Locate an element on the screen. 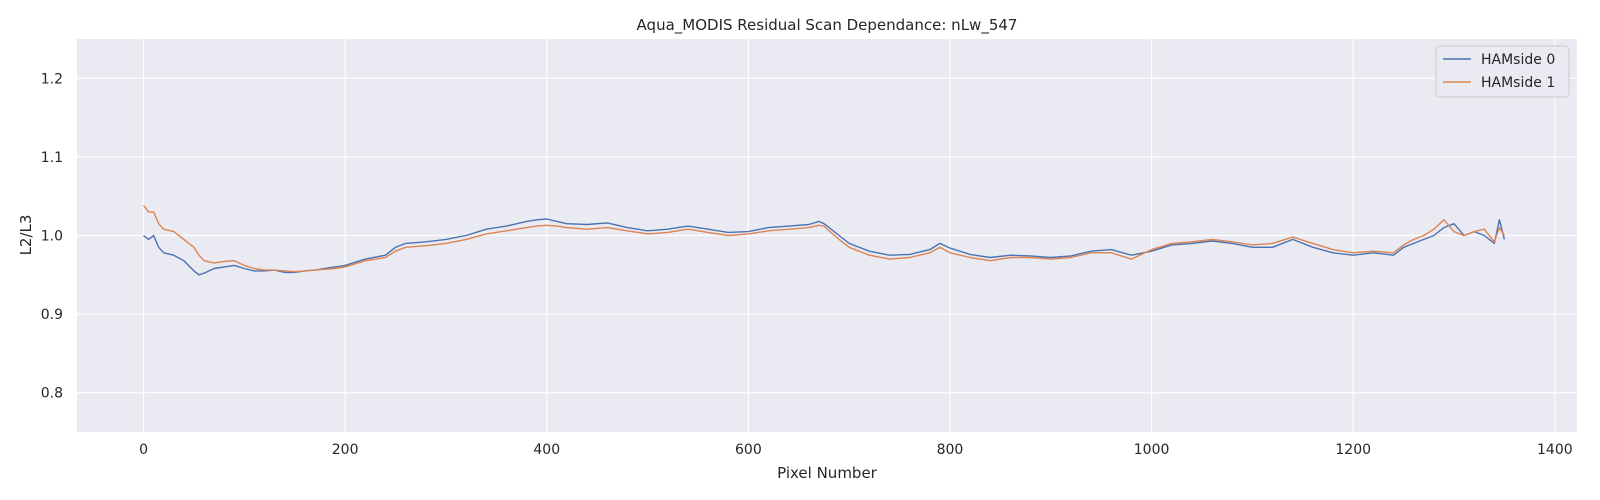 This screenshot has height=500, width=1600. x-tick-label: 400 is located at coordinates (546, 450).